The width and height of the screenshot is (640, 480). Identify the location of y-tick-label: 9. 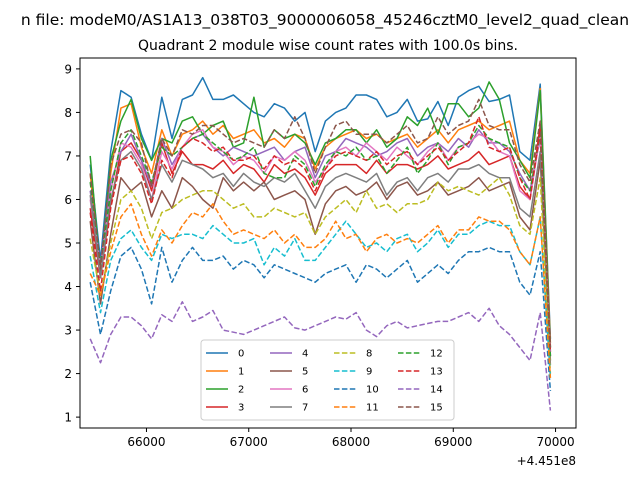
(68, 69).